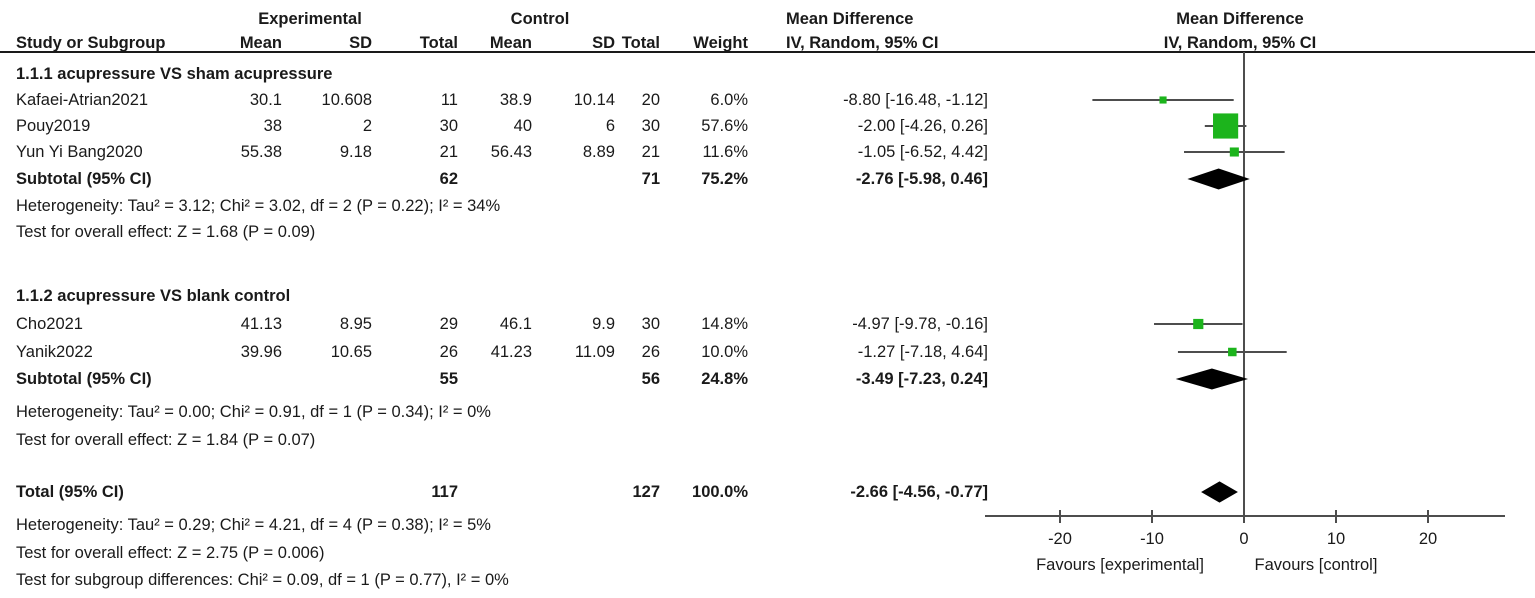  What do you see at coordinates (650, 100) in the screenshot?
I see `total-control: 20` at bounding box center [650, 100].